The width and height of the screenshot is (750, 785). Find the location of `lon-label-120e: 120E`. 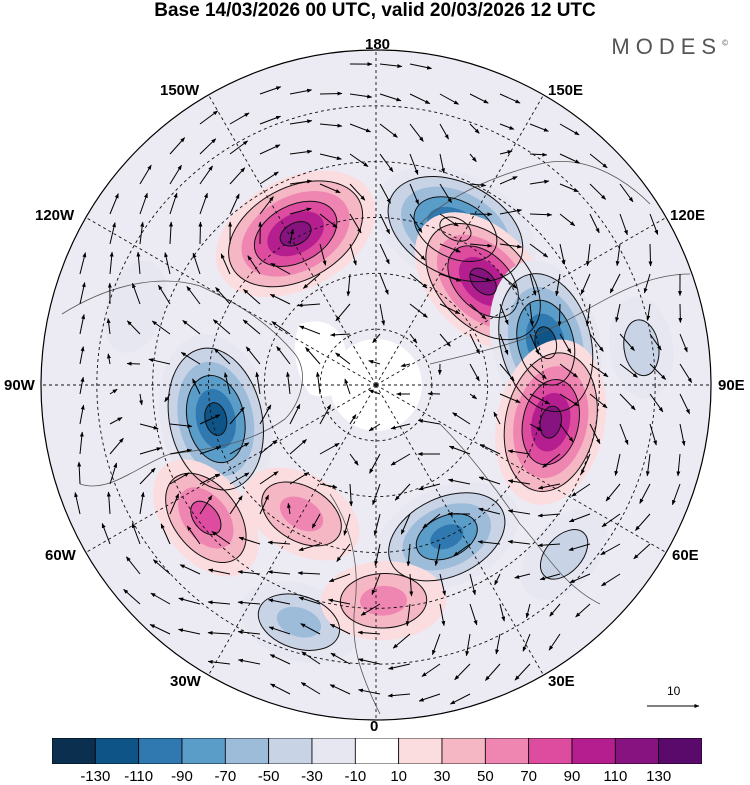

lon-label-120e: 120E is located at coordinates (687, 215).